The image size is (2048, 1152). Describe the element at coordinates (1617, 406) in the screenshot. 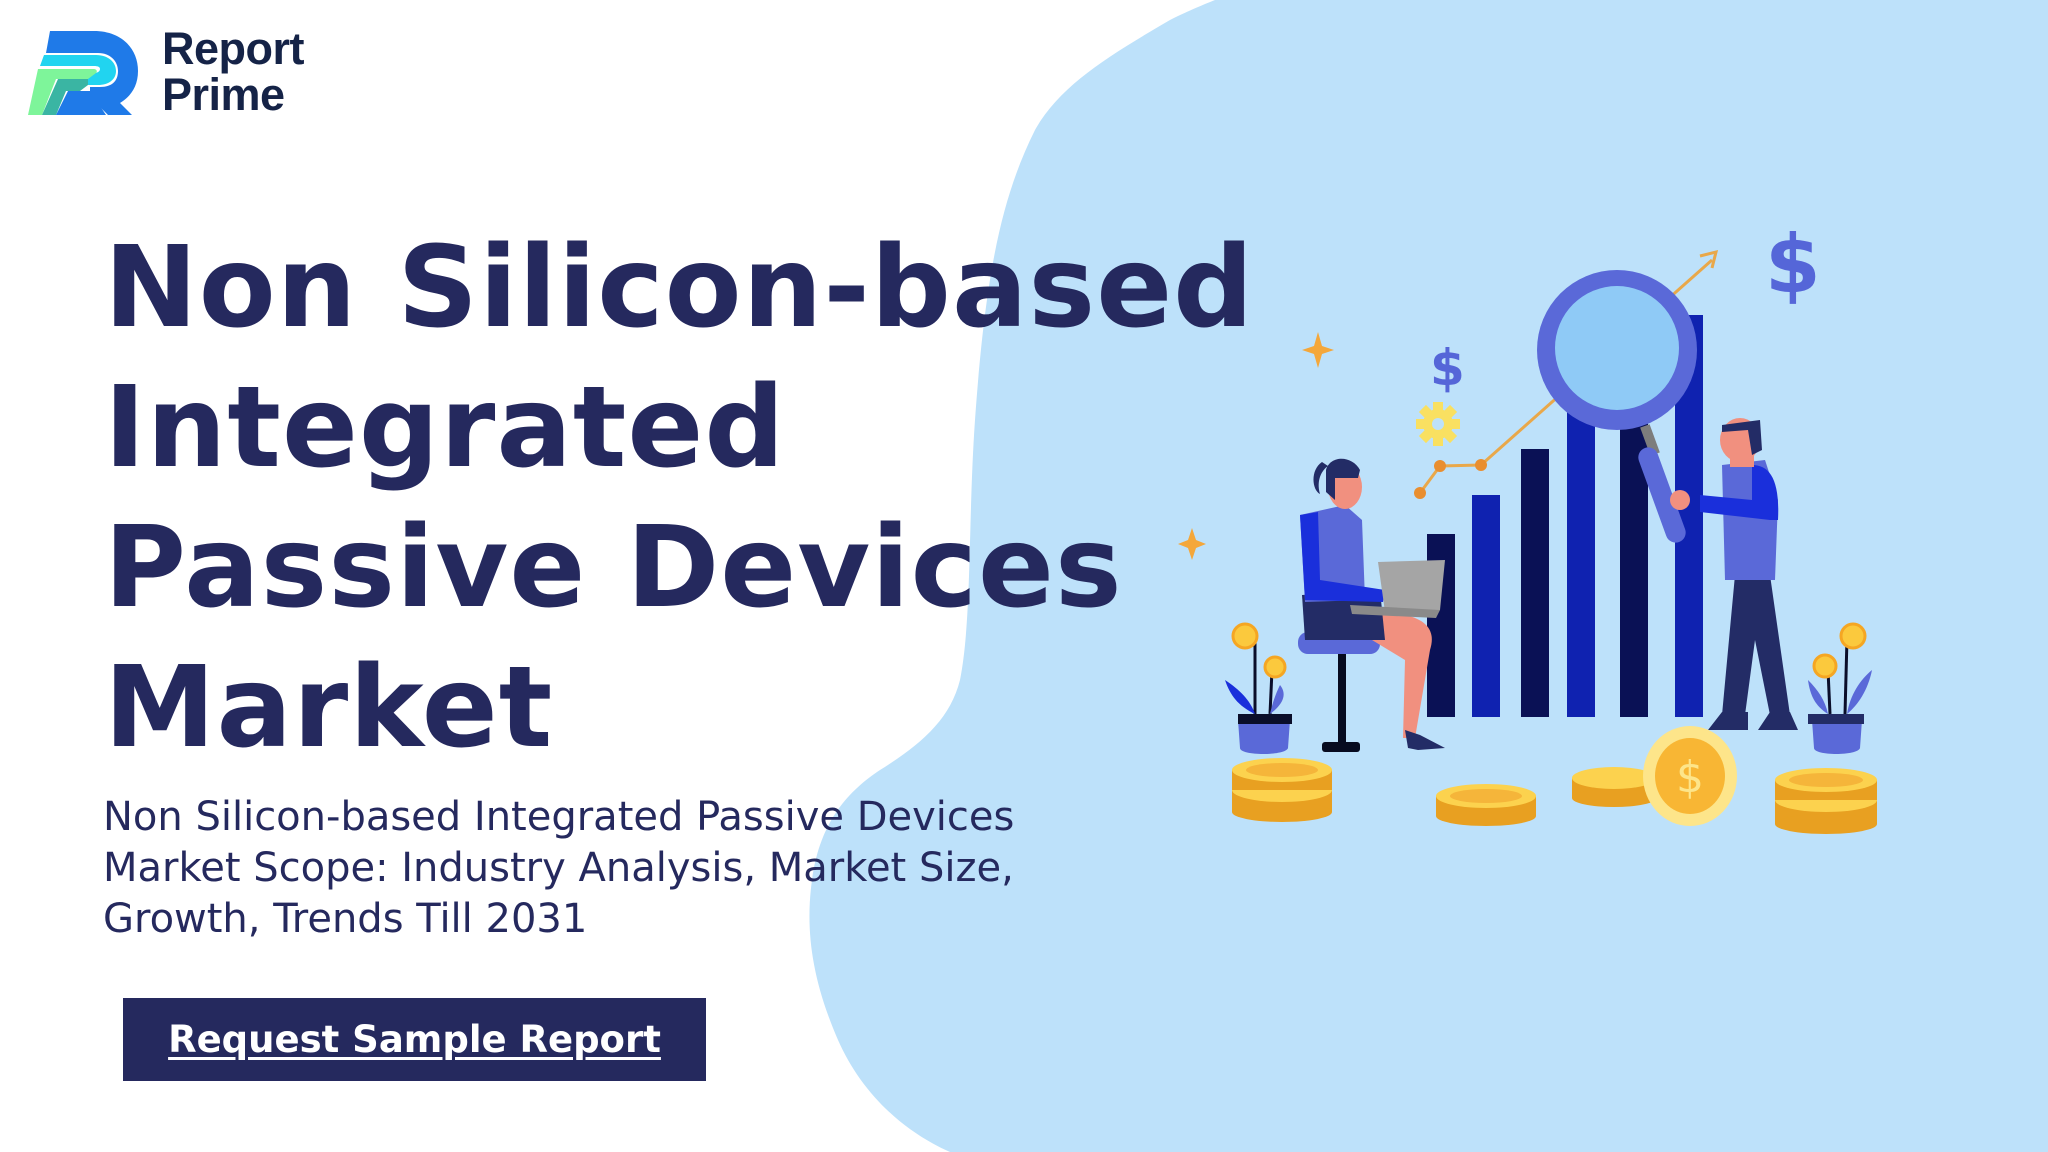

I see `magnifying-glass-icon` at that location.